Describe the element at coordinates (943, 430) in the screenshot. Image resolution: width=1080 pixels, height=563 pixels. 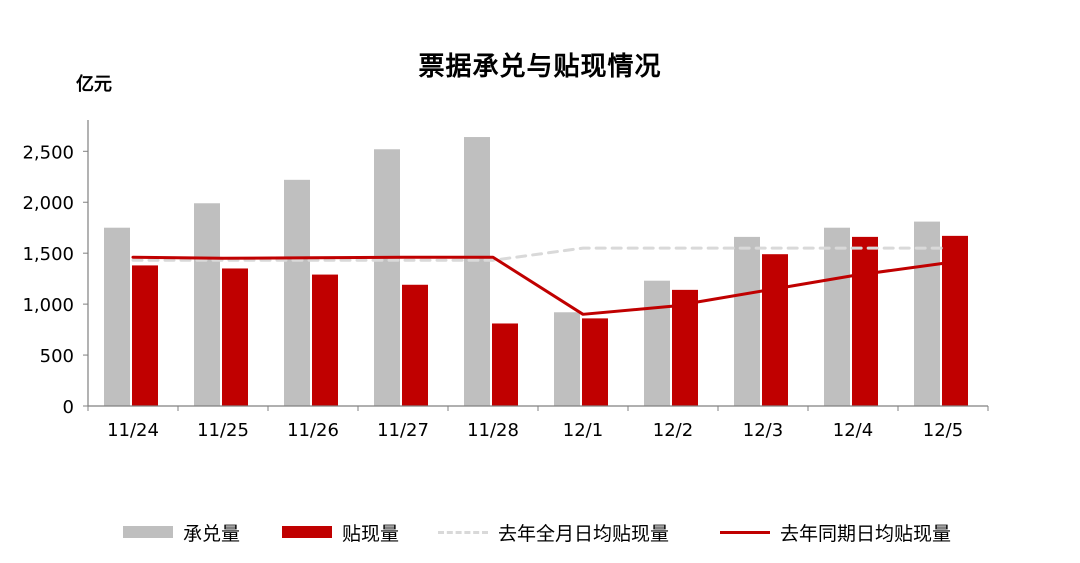
I see `x-tick-label: 12/5` at that location.